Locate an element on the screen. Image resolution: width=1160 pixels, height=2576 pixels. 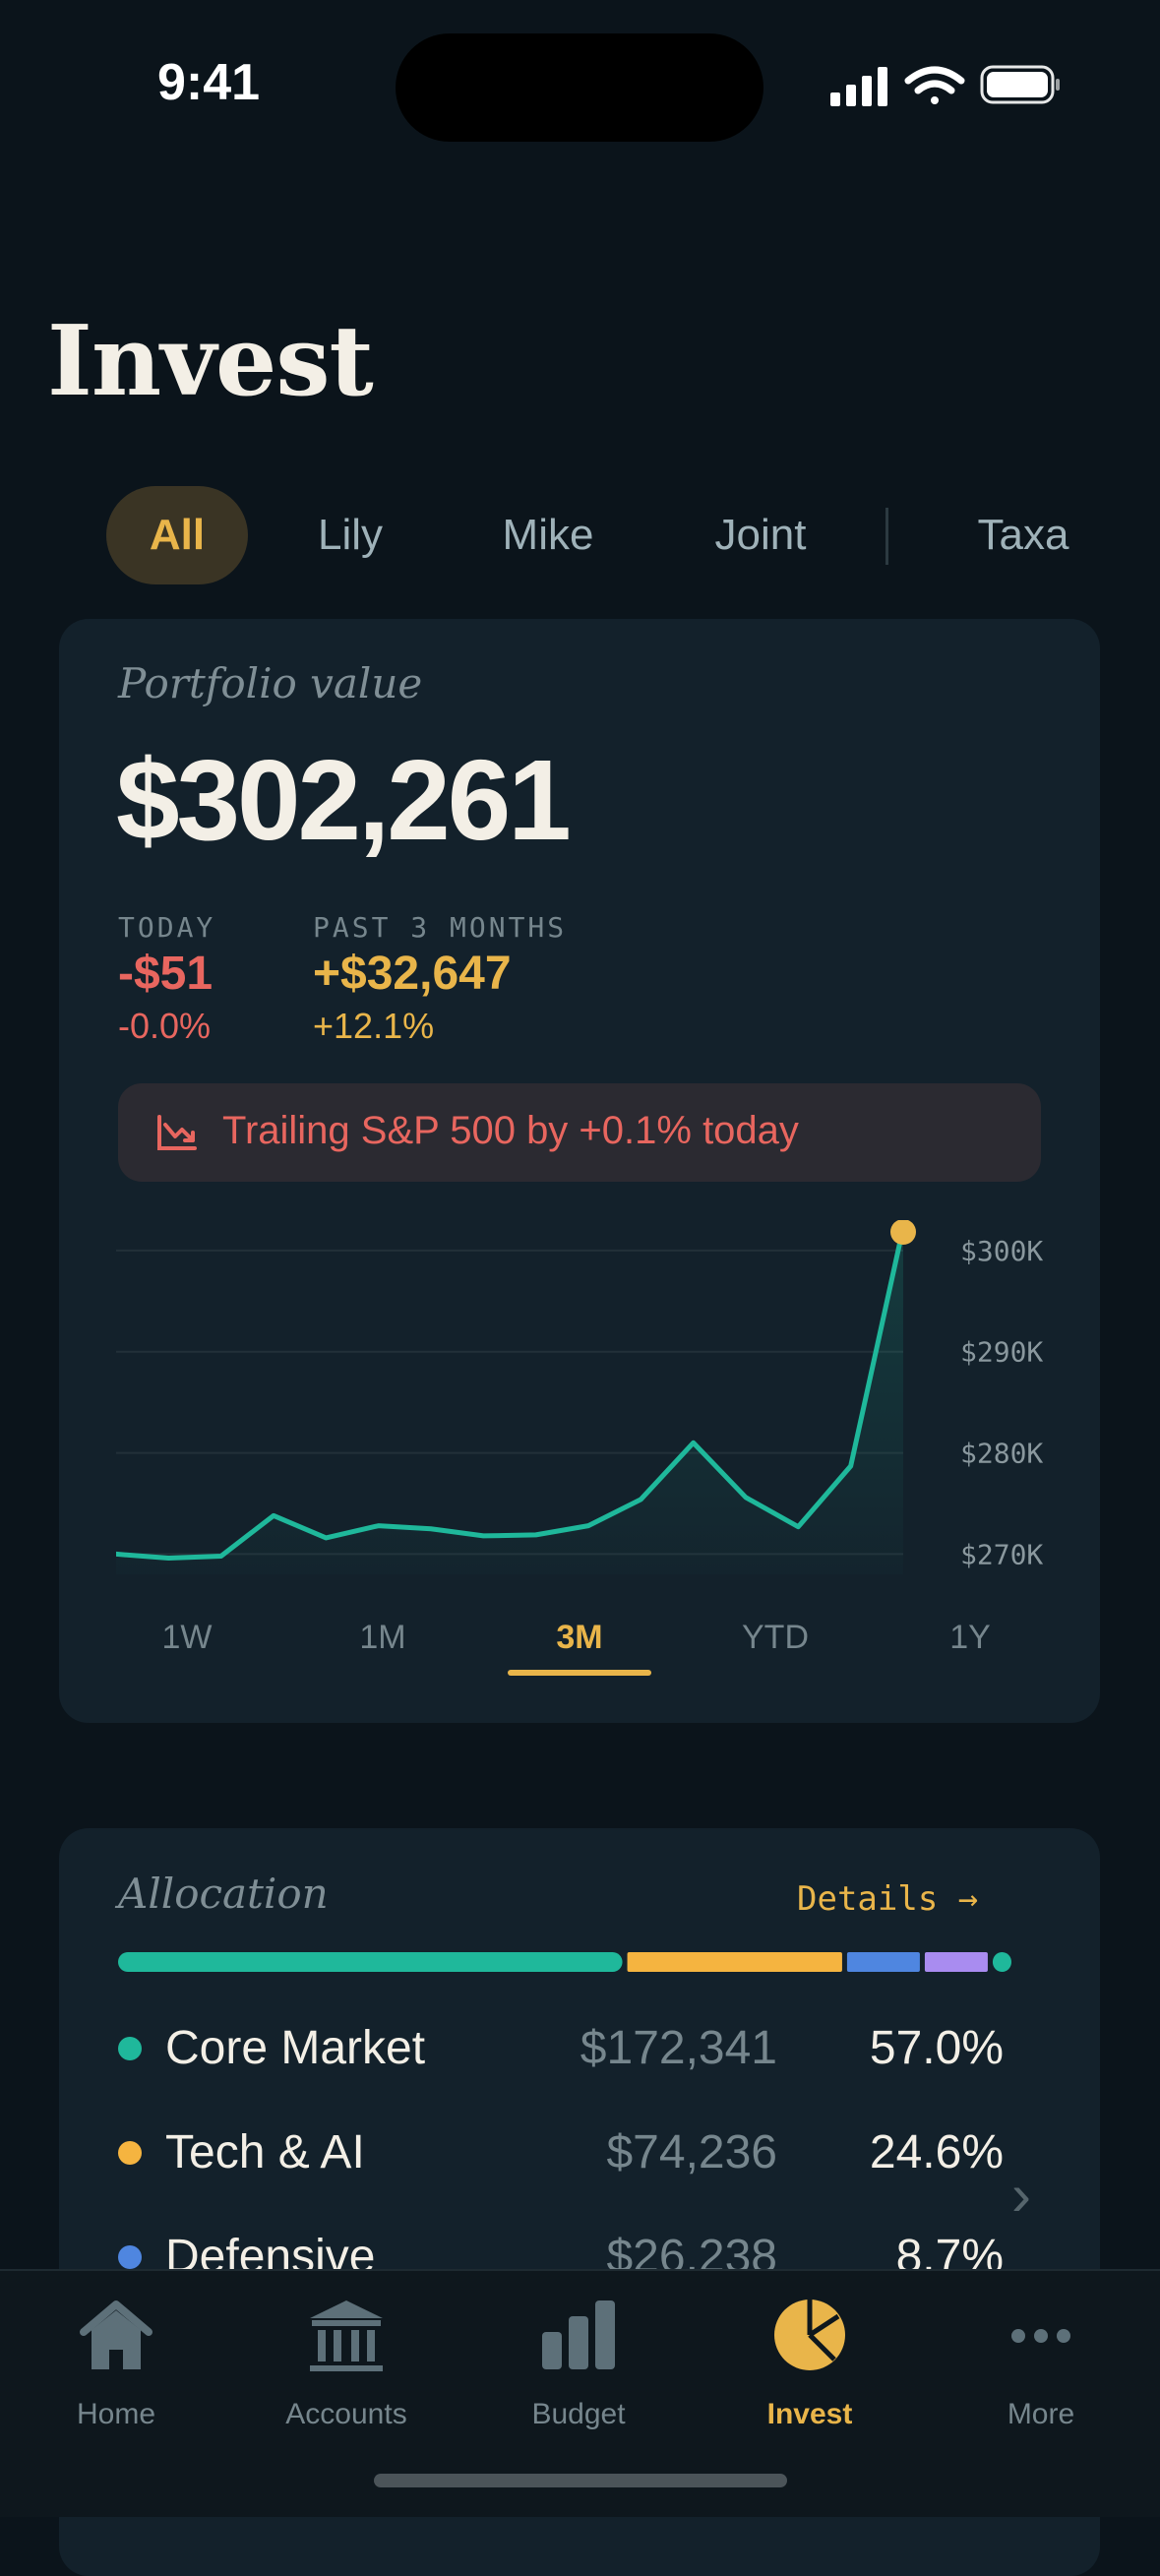
chart-series-line is located at coordinates (511, 1393).